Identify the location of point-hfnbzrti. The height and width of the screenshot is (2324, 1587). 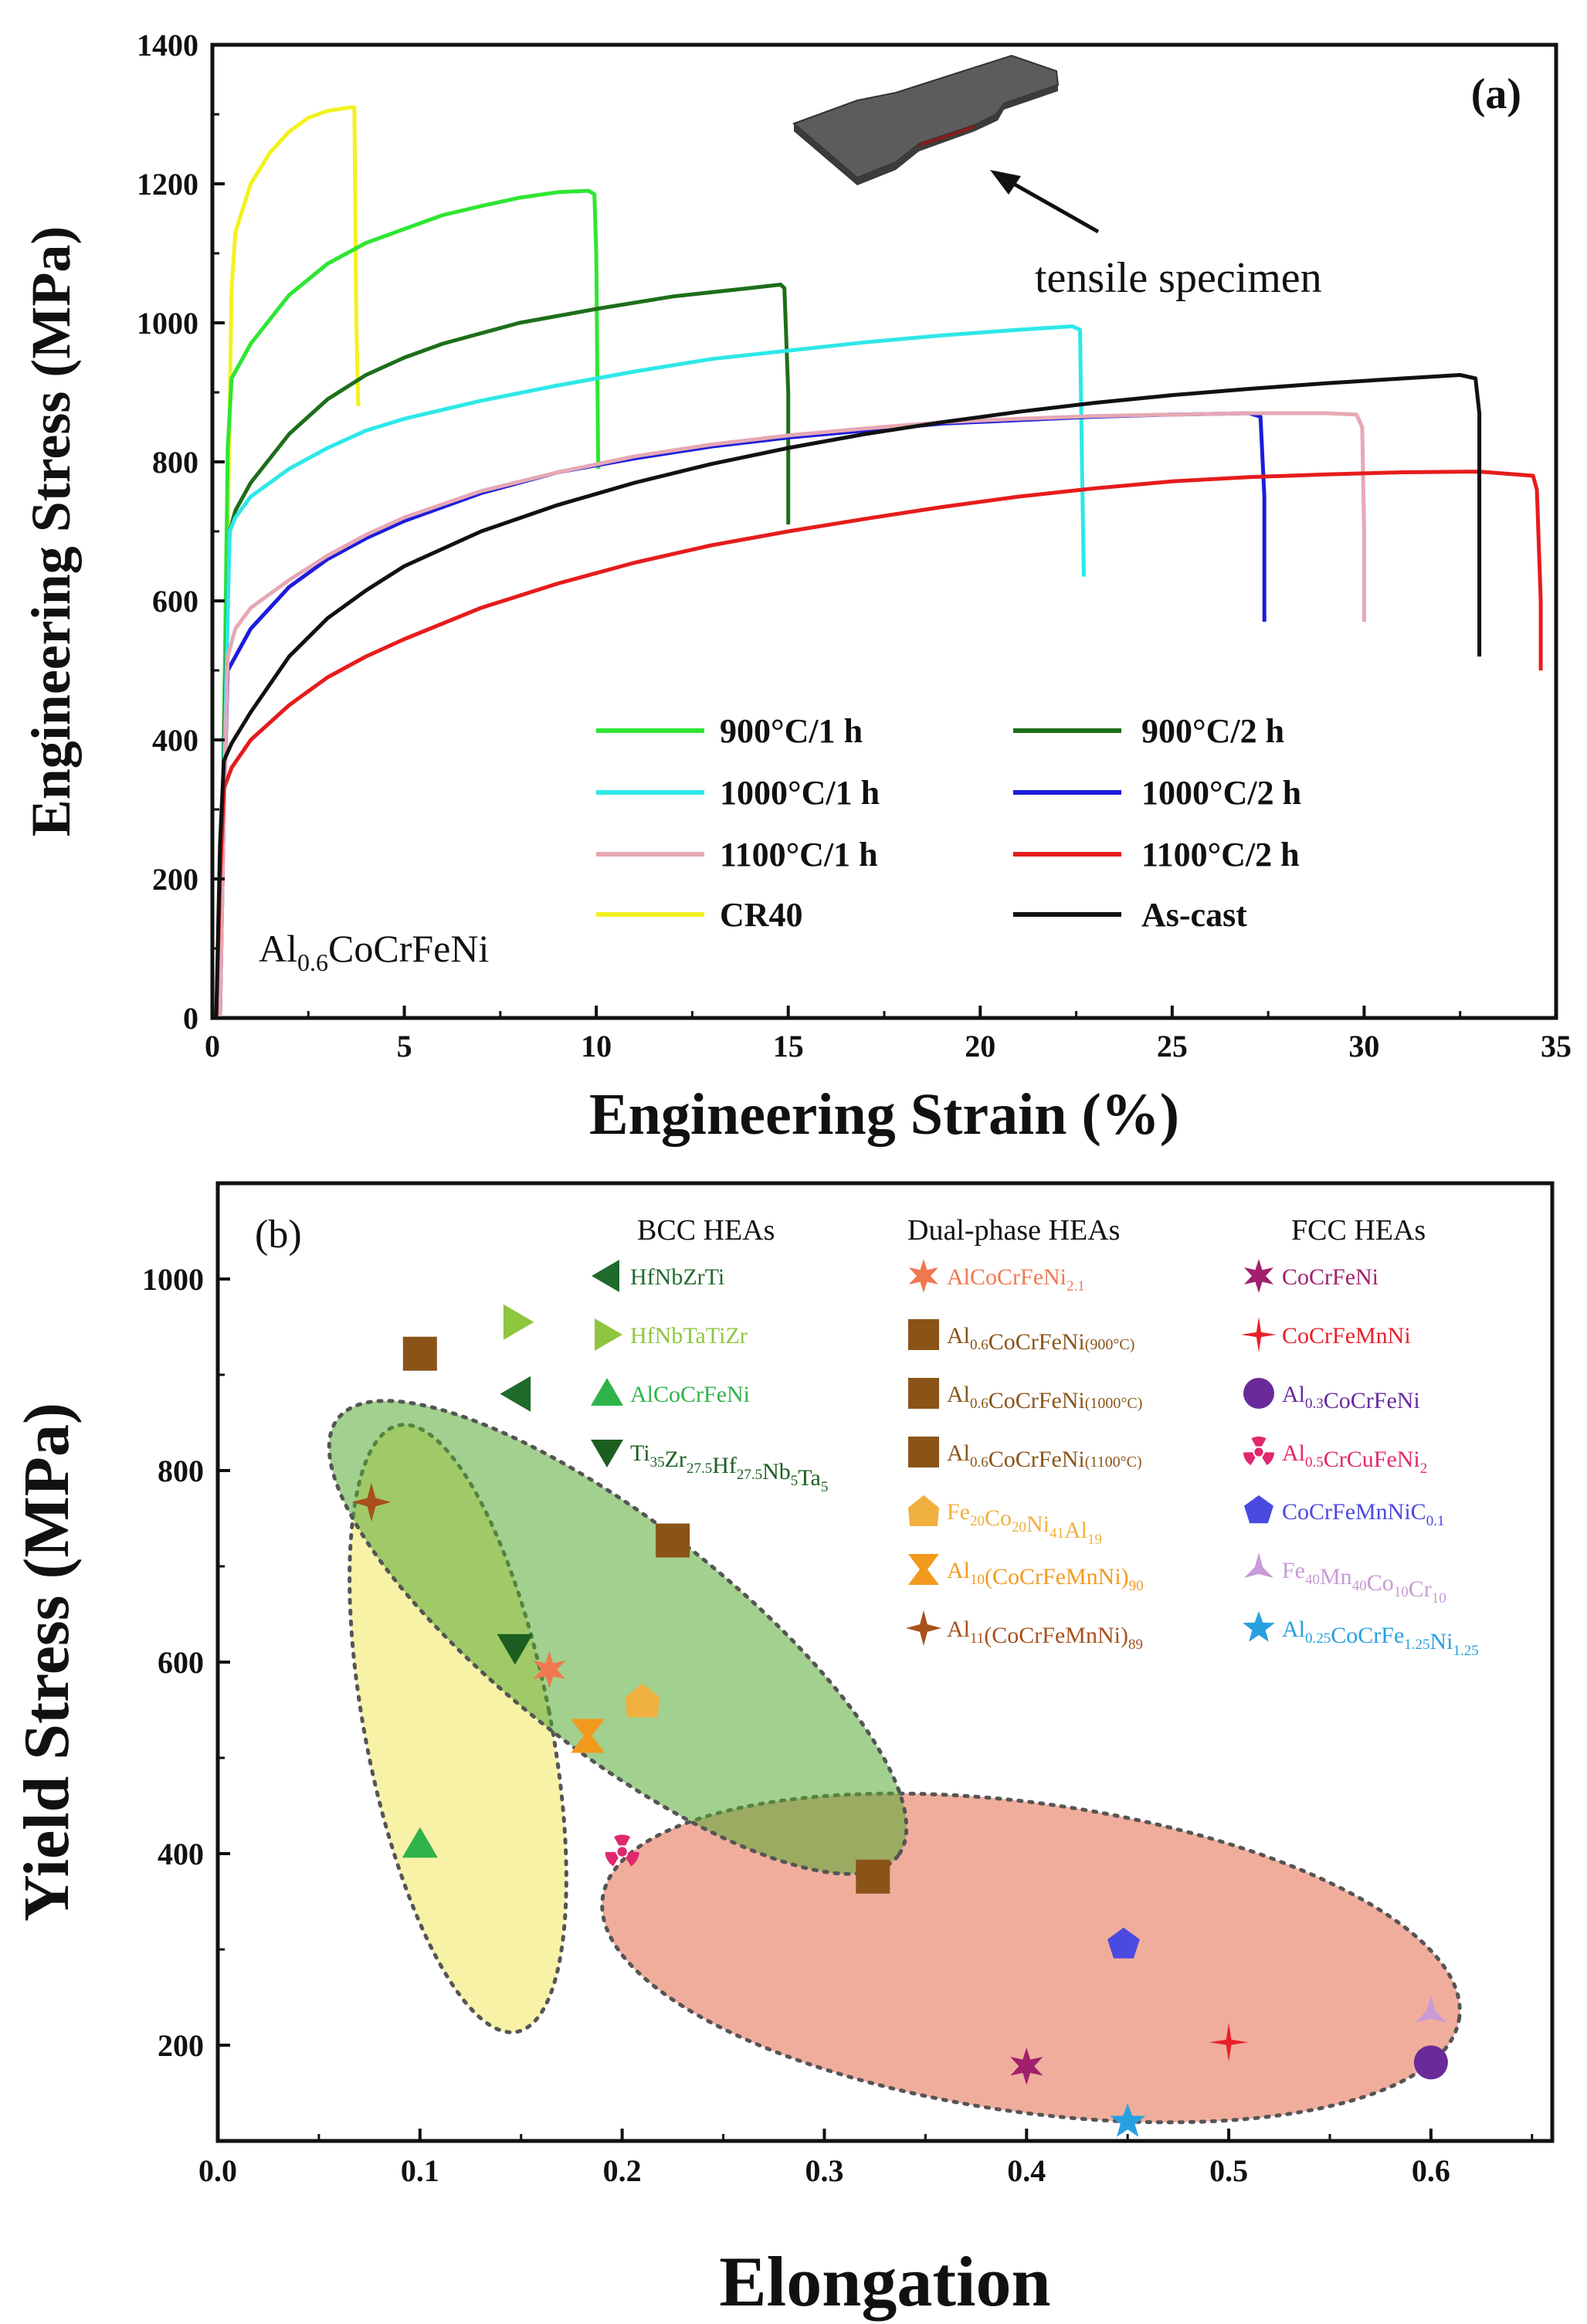
(515, 1394).